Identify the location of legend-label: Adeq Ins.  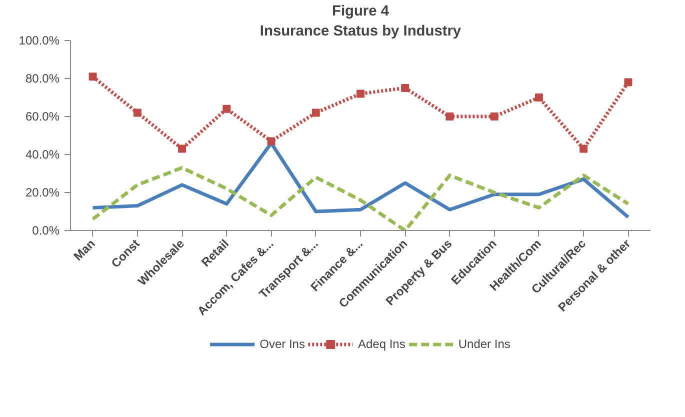
(382, 344).